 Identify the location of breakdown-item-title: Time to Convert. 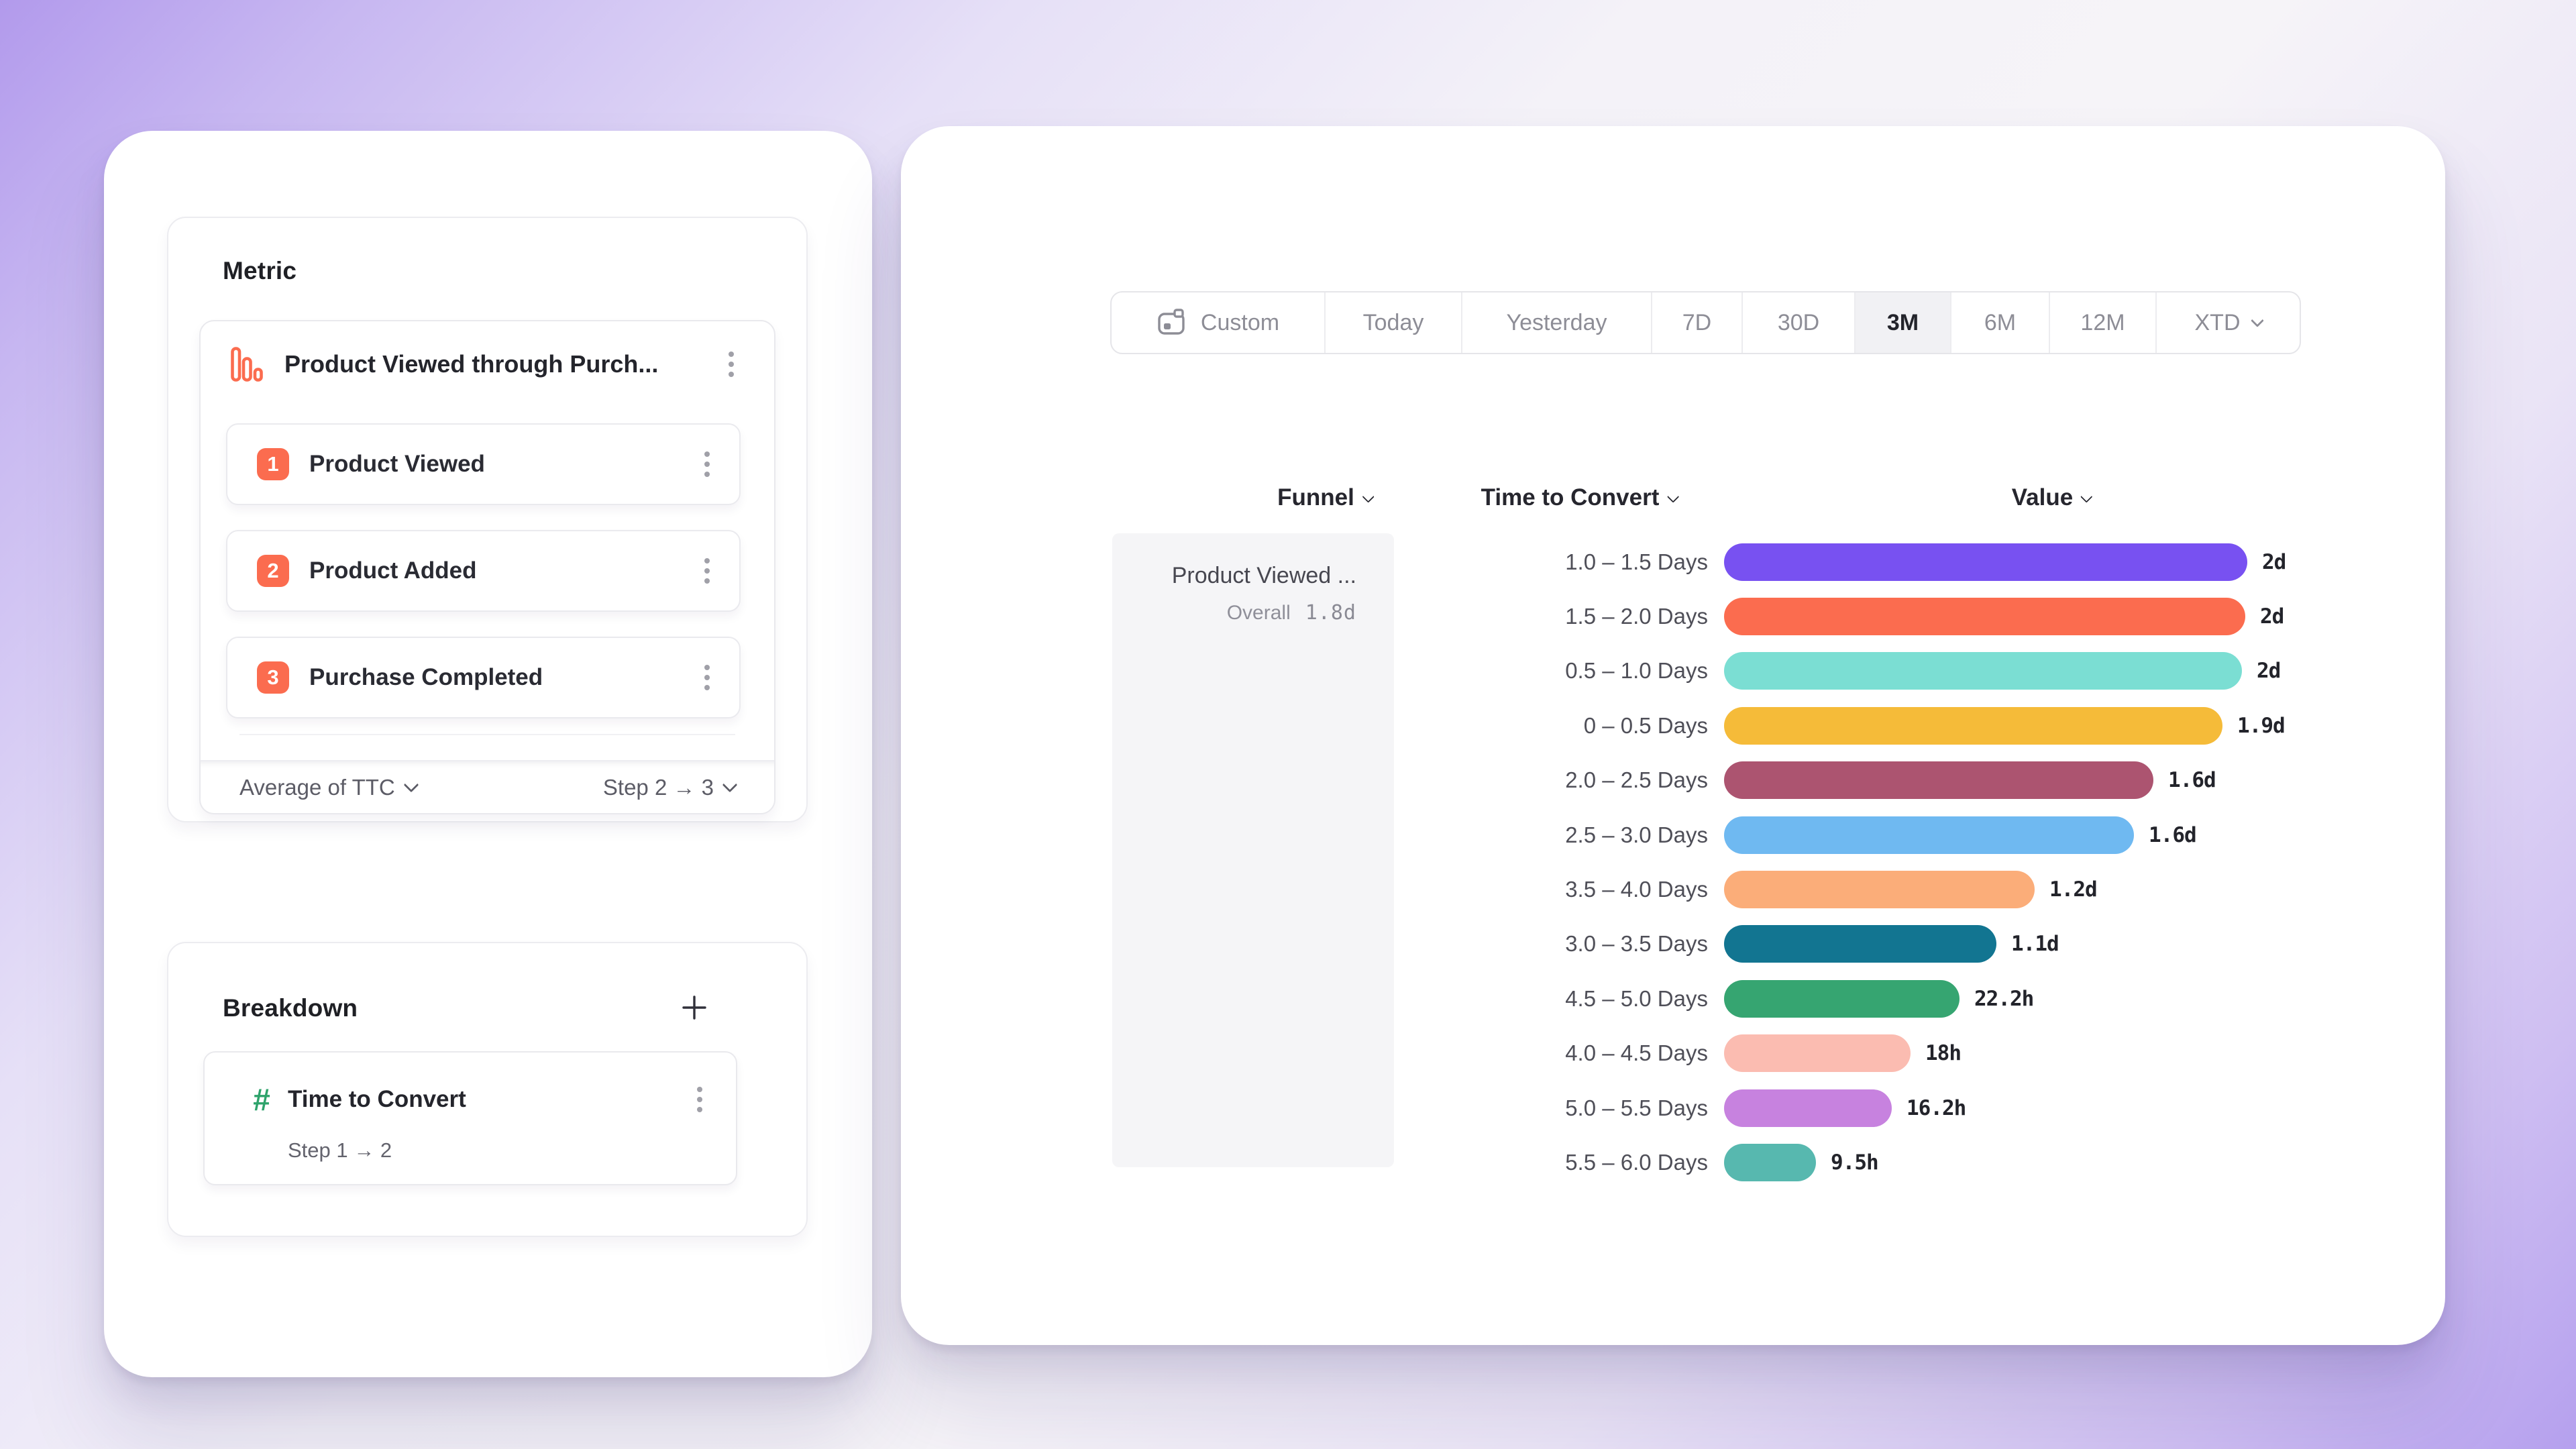
(377, 1099).